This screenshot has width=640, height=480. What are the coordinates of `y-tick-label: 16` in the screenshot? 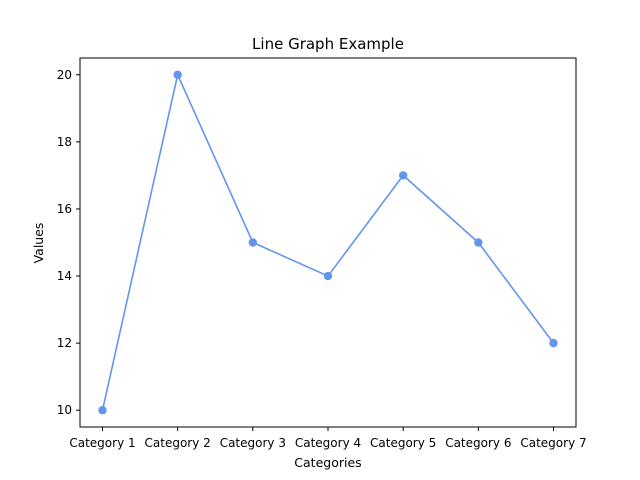 It's located at (64, 209).